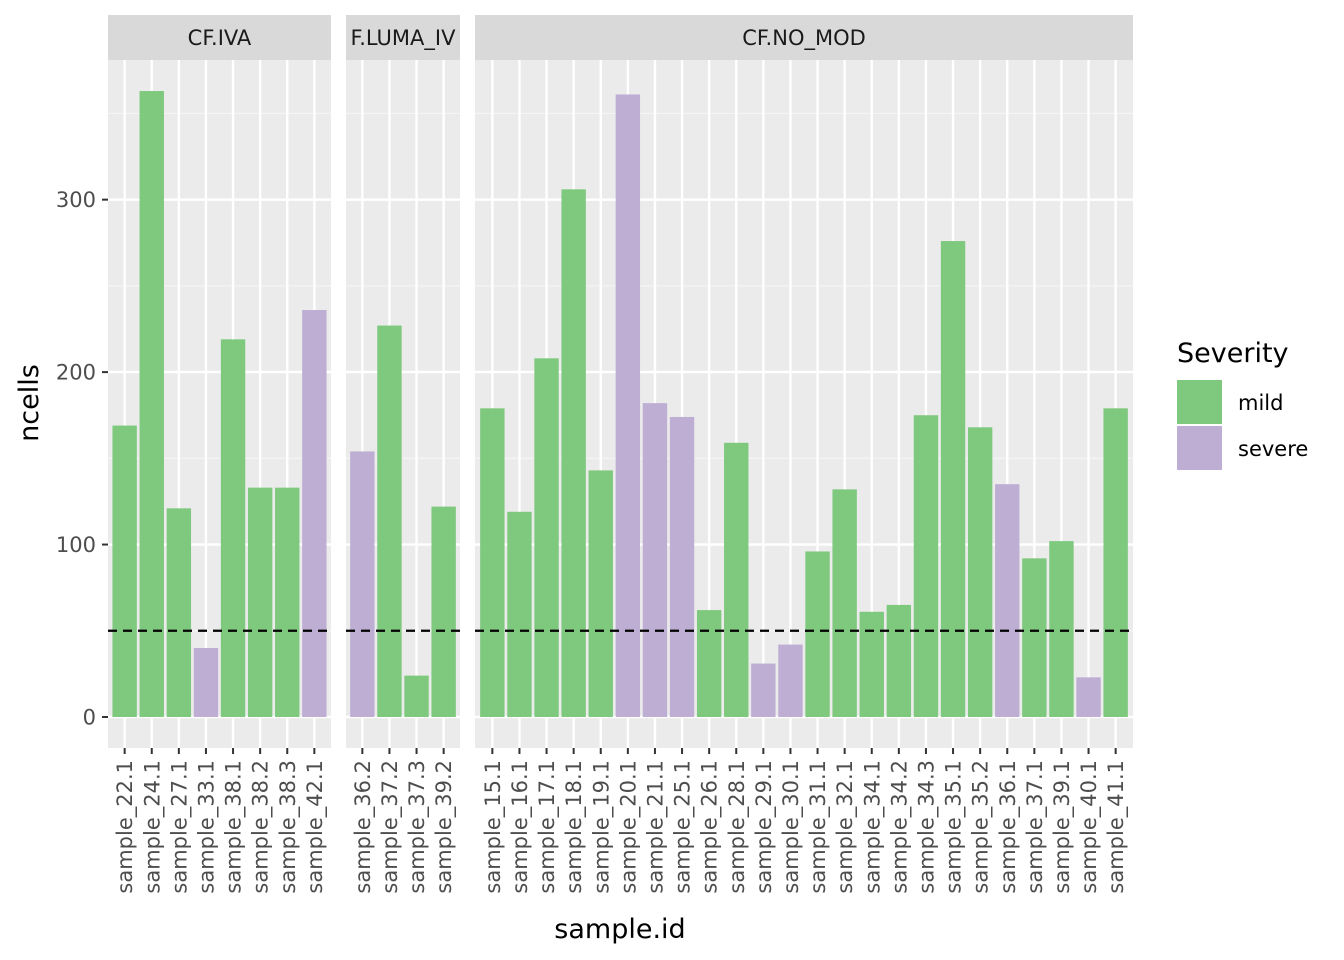 The height and width of the screenshot is (960, 1344). I want to click on x-tick-label: sample_31.1, so click(818, 827).